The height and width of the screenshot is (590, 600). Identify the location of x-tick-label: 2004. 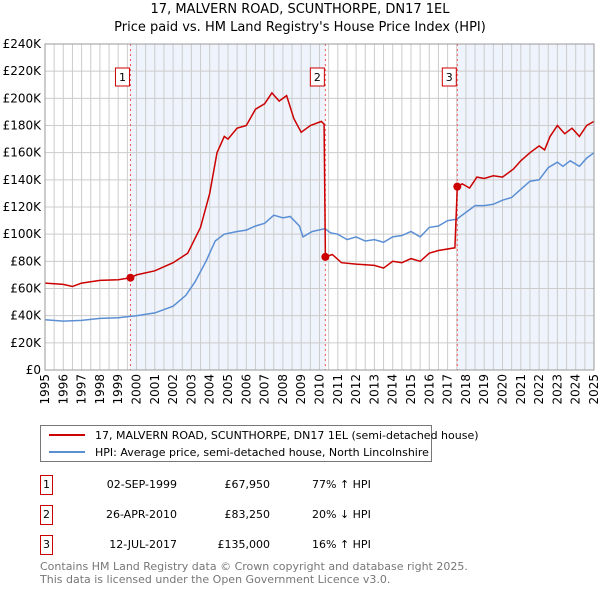
(210, 389).